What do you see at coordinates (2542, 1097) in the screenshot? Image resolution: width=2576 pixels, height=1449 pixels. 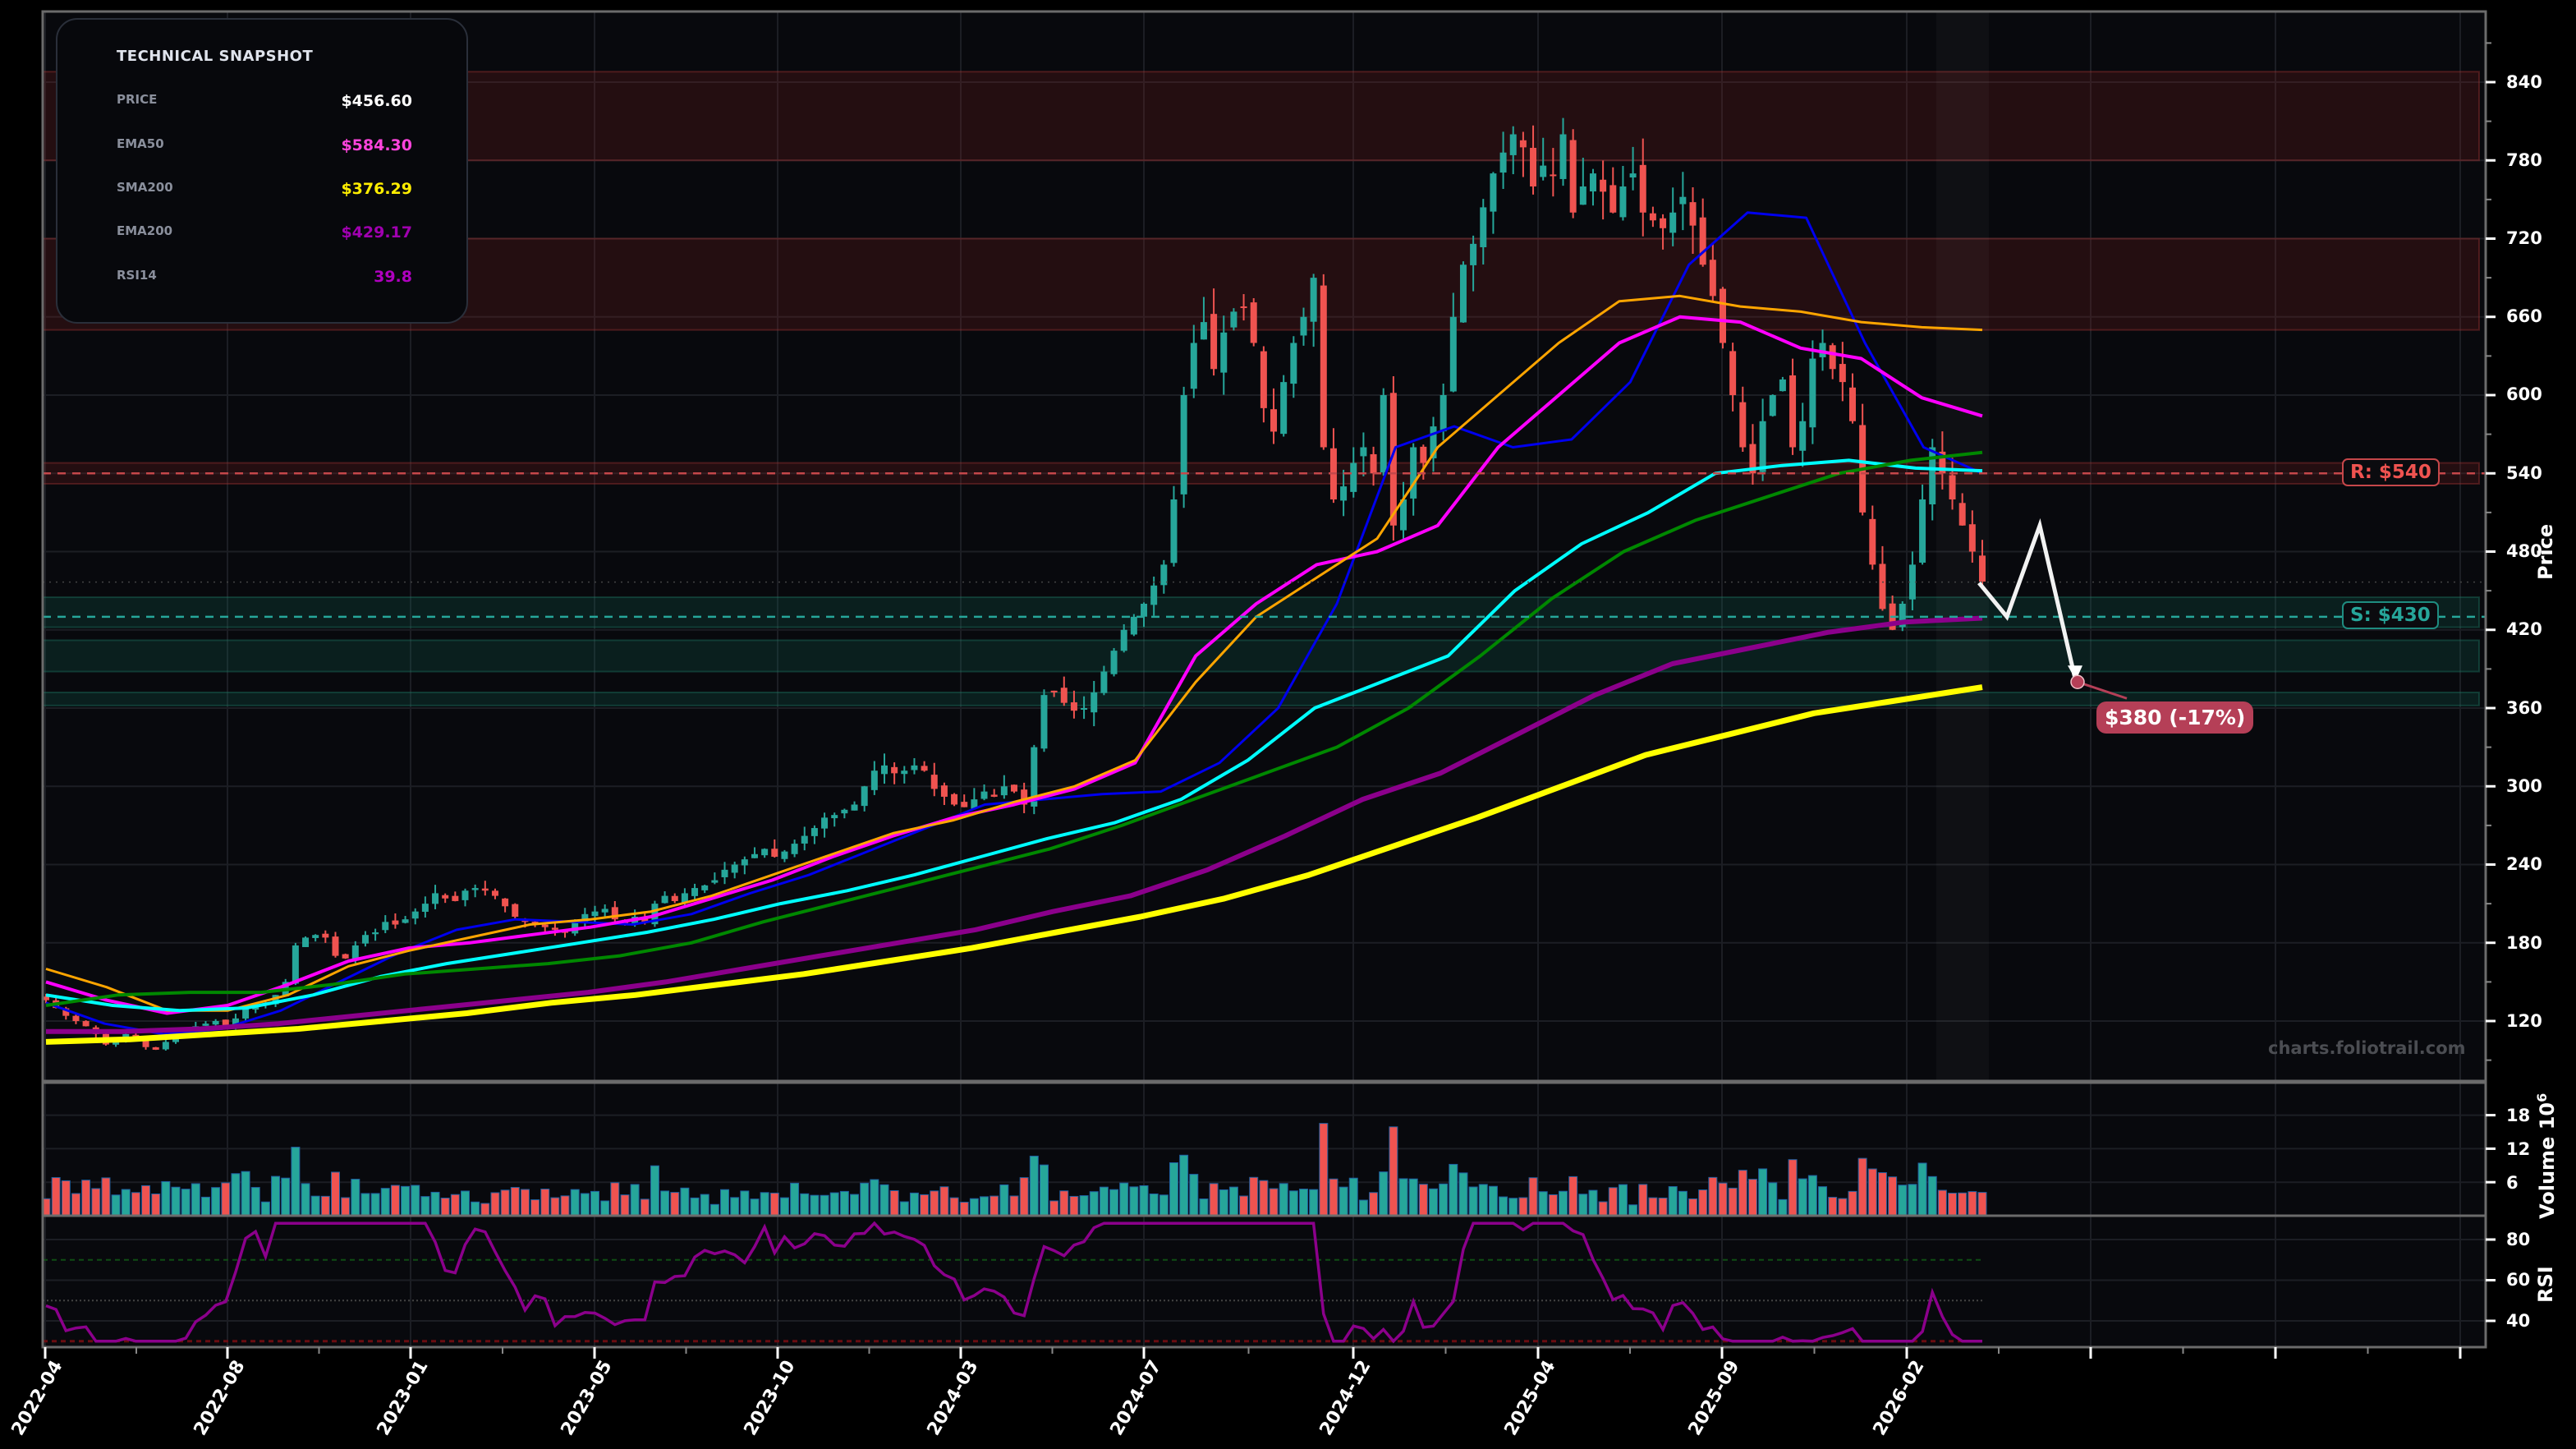 I see `volume-axis-exponent: 6` at bounding box center [2542, 1097].